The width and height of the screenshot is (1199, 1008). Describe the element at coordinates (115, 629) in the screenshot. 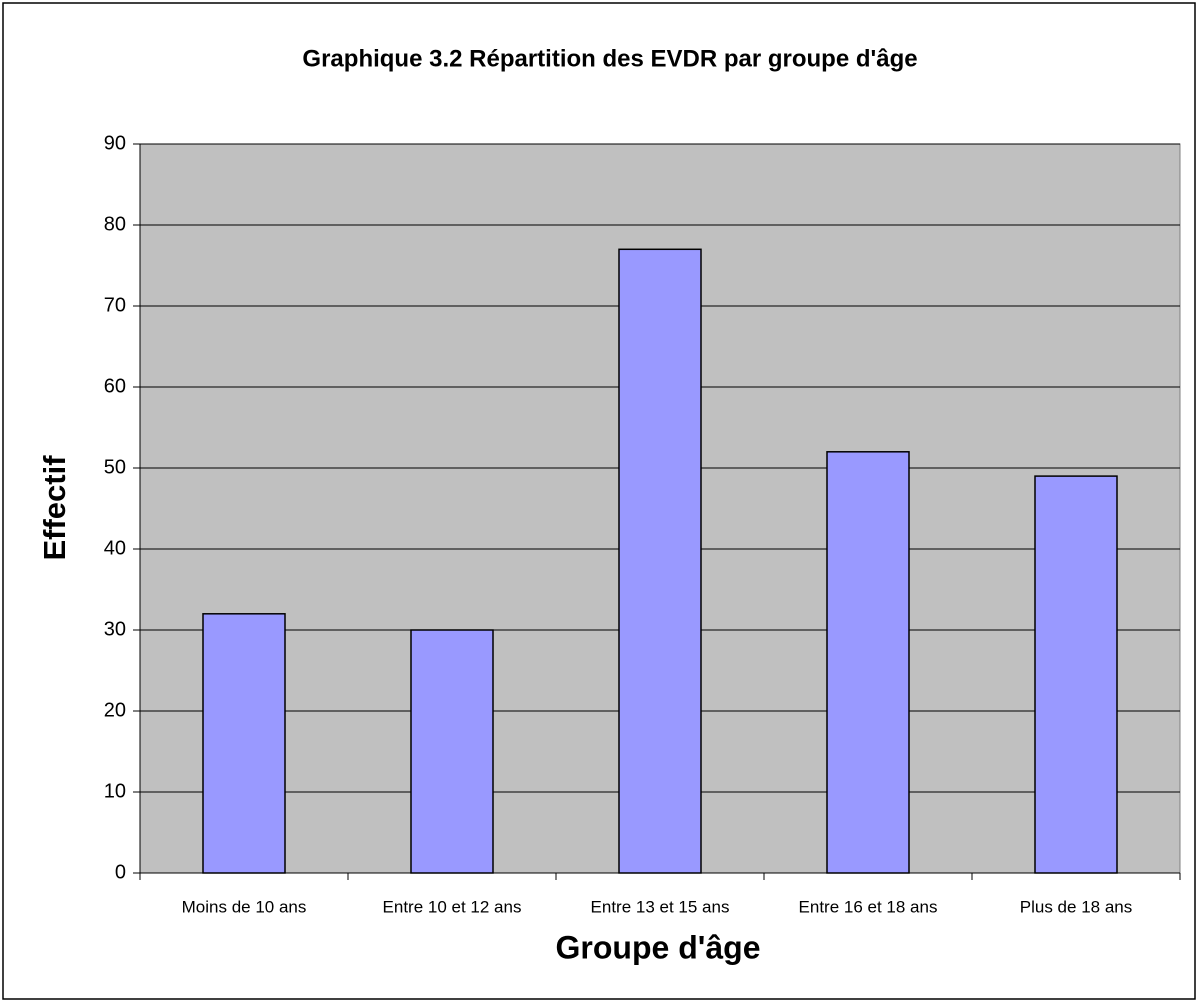

I see `y-tick-label: 30` at that location.